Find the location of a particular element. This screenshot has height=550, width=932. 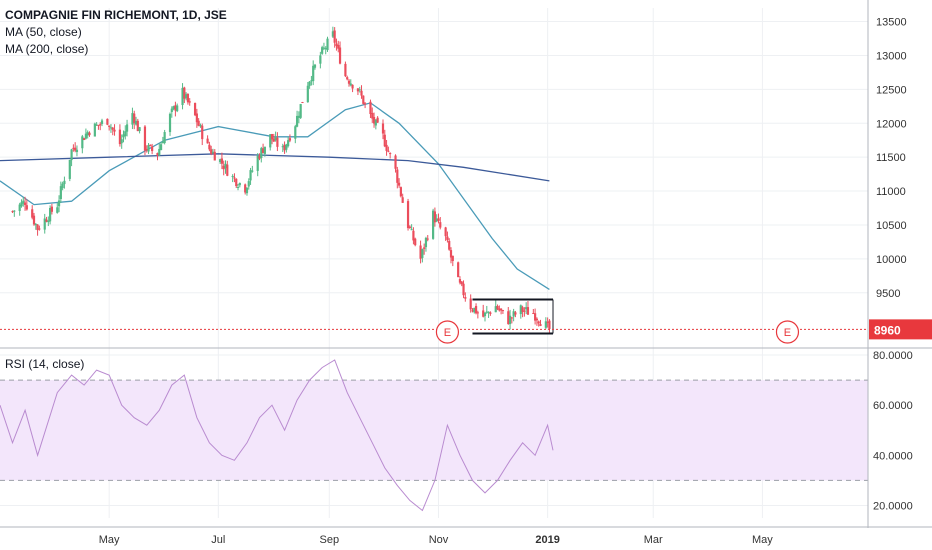

earnings-marker-label: E is located at coordinates (447, 333).